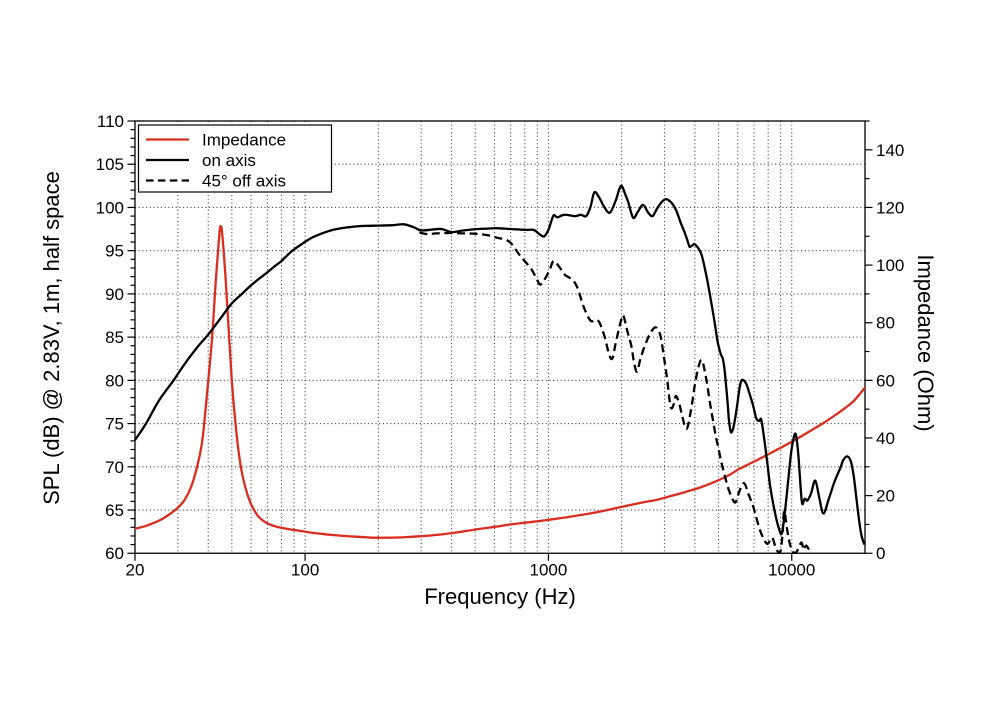 This screenshot has width=1000, height=723. Describe the element at coordinates (114, 337) in the screenshot. I see `svg-text: 85` at that location.